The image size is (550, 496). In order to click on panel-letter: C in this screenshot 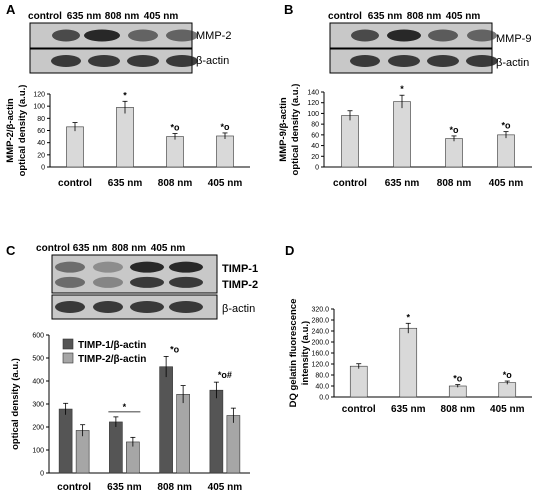, I will do `click(11, 250)`.